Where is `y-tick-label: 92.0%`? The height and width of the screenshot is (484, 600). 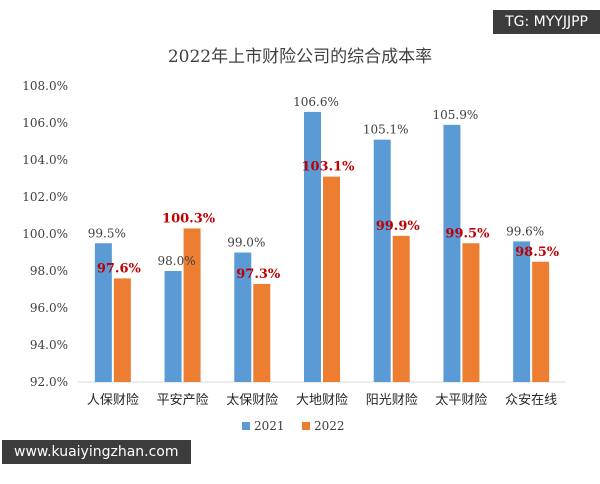
y-tick-label: 92.0% is located at coordinates (49, 382).